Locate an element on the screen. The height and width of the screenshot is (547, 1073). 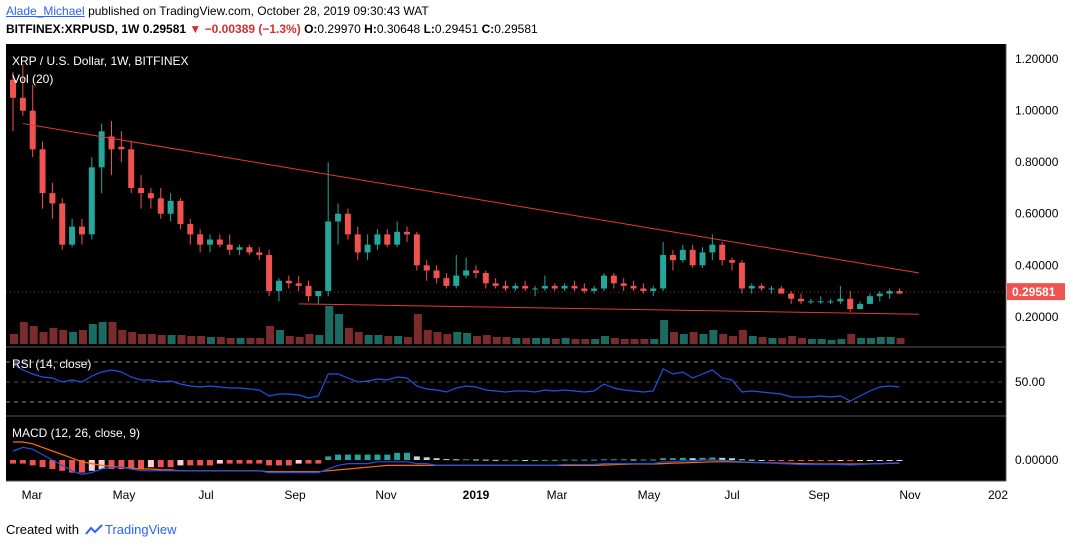
last-price-badge-label: 0.29581 is located at coordinates (1034, 292).